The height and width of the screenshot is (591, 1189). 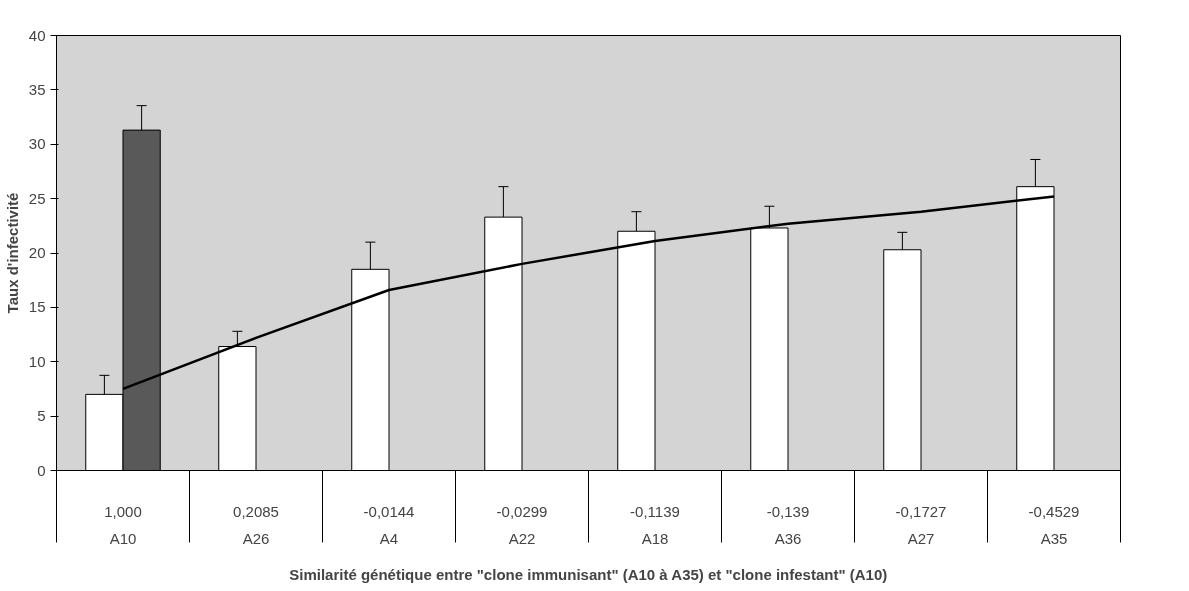 I want to click on y-tick-label: 15, so click(x=37, y=307).